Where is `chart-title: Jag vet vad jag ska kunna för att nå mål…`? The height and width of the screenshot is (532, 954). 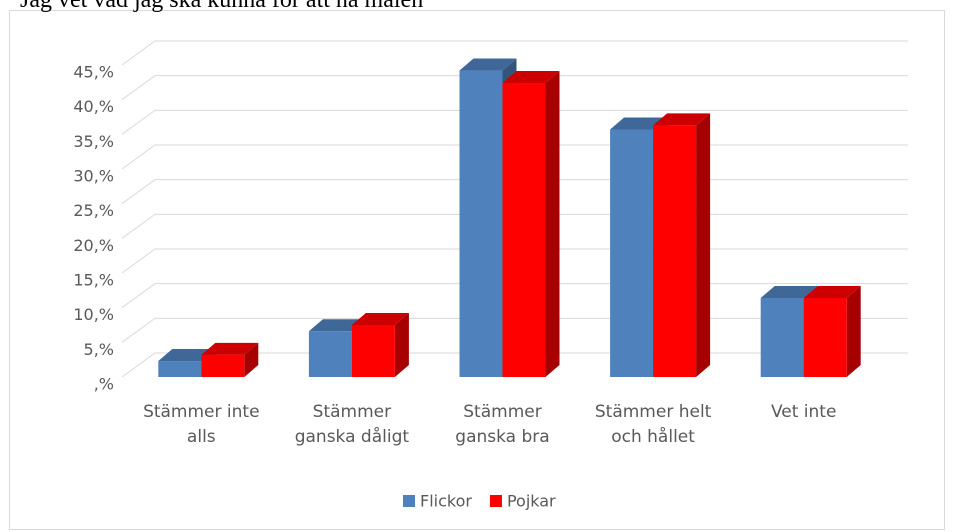 chart-title: Jag vet vad jag ska kunna för att nå mål… is located at coordinates (226, 6).